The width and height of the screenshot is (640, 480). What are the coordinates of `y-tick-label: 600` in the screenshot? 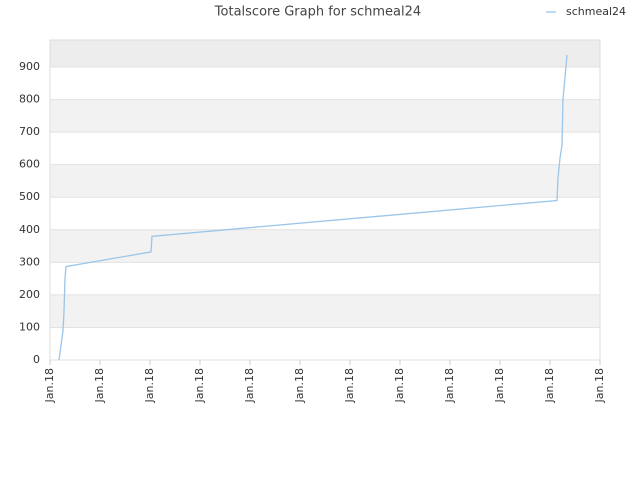 It's located at (29, 164).